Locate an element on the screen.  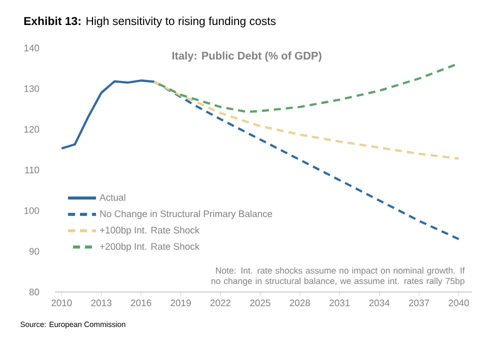
chart-subtitle: Italy: Public Debt (% of GDP) is located at coordinates (247, 57).